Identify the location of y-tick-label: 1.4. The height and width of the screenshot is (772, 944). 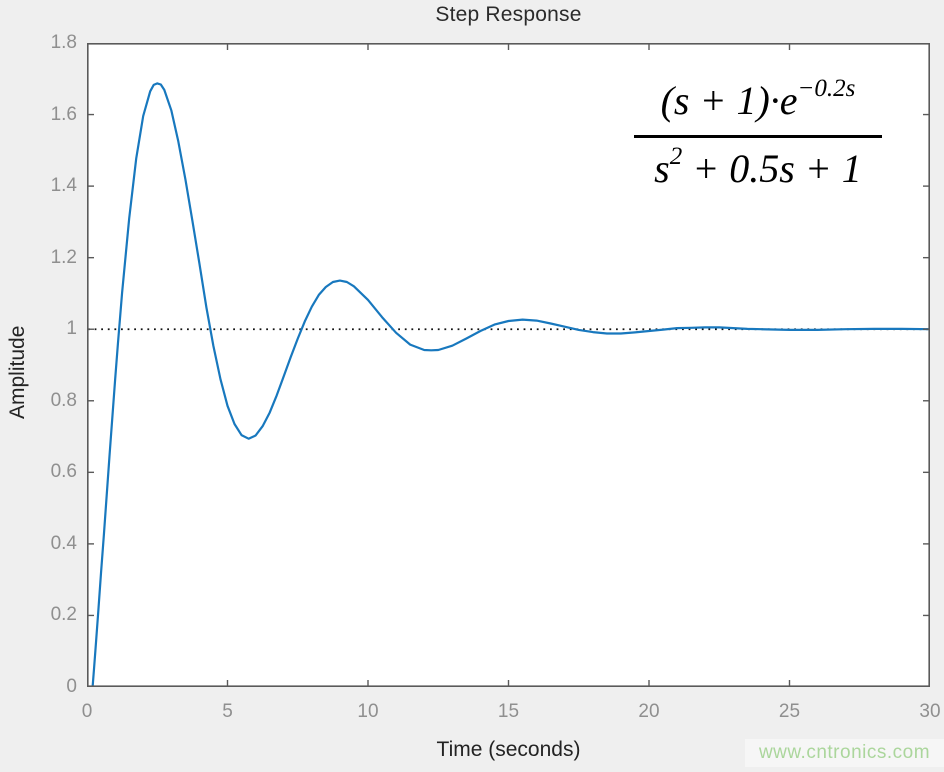
(63, 186).